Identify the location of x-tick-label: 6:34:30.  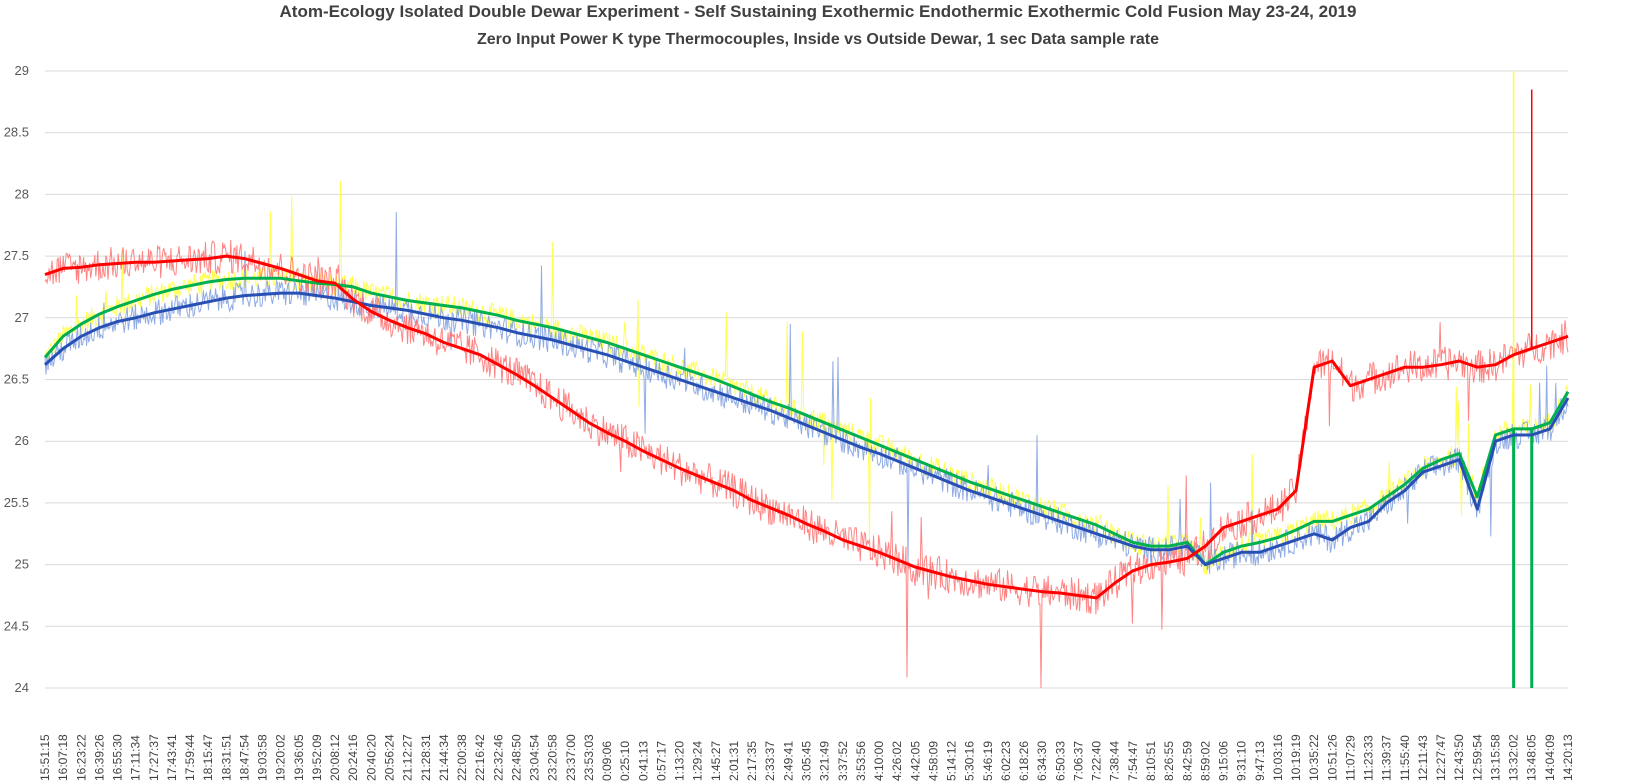
(1042, 761).